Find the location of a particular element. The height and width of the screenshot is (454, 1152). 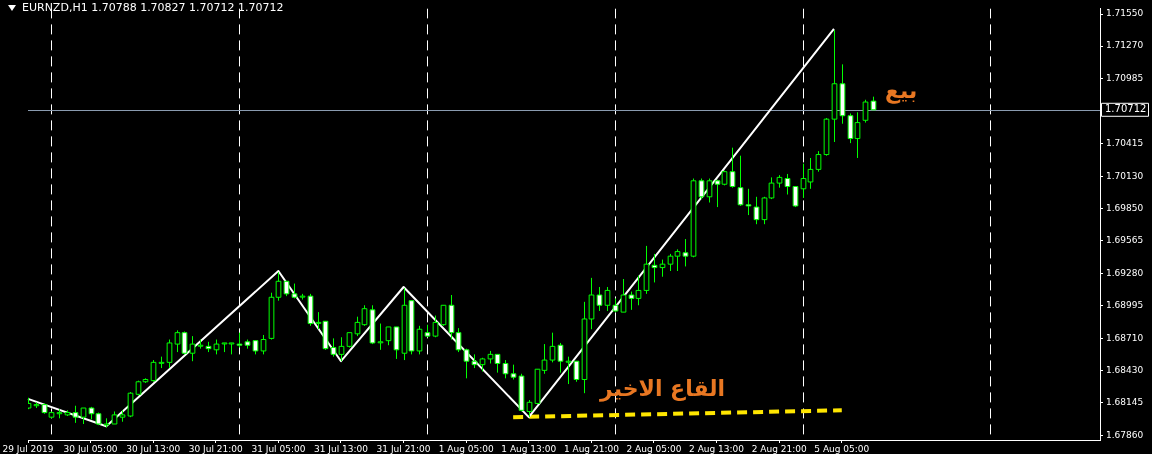

ref-line-label: 1.70712 is located at coordinates (1126, 109).